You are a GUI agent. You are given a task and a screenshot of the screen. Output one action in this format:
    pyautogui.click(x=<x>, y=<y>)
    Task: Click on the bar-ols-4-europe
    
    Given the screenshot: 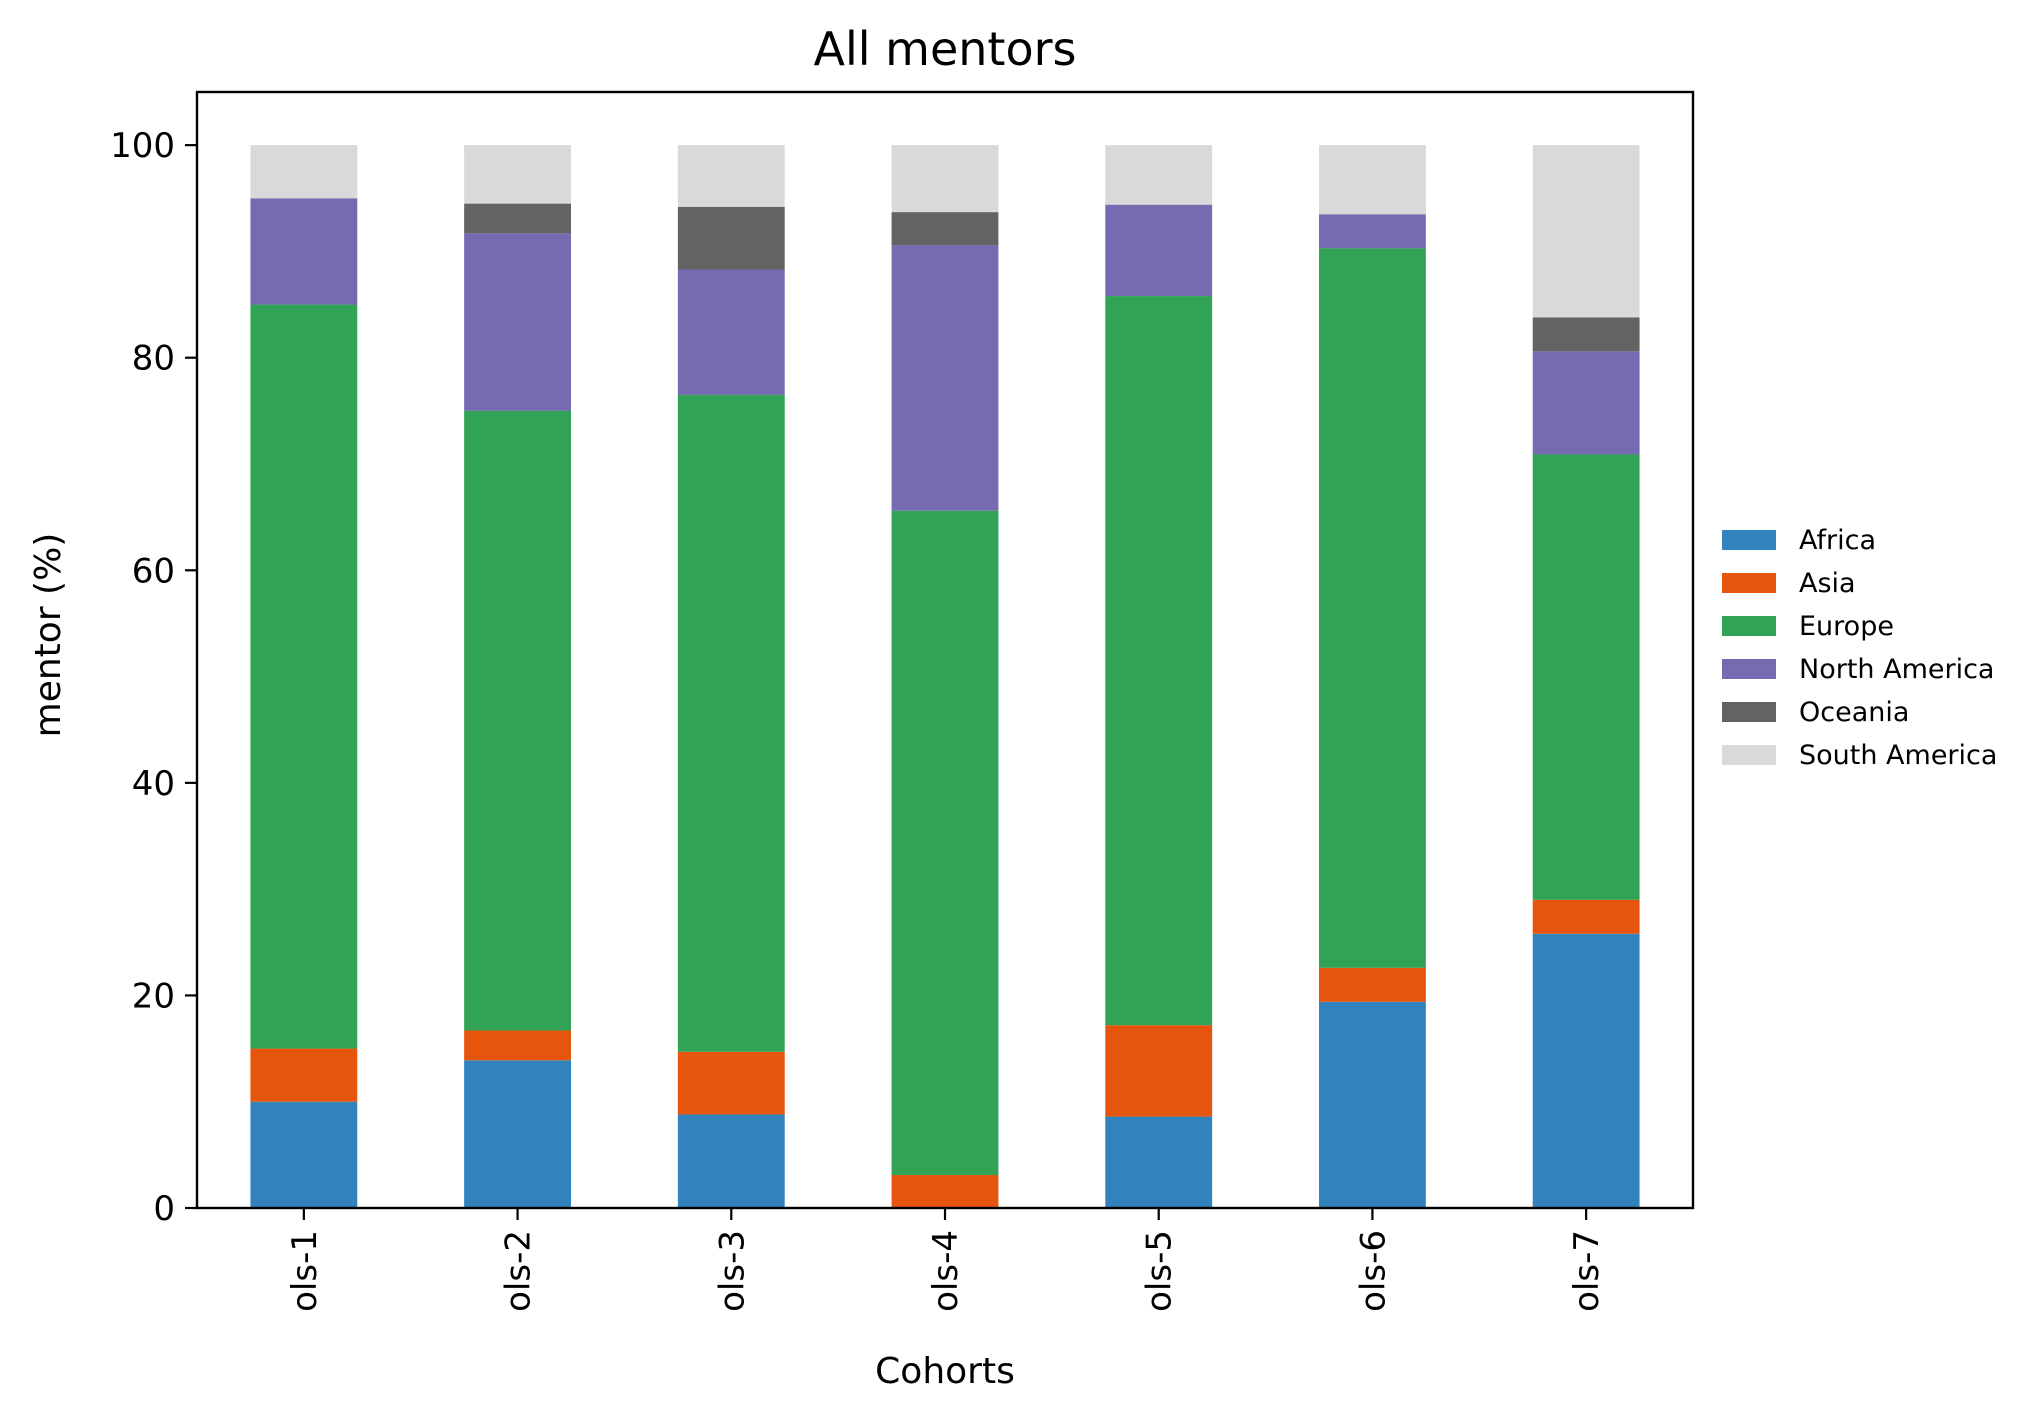 What is the action you would take?
    pyautogui.click(x=945, y=843)
    